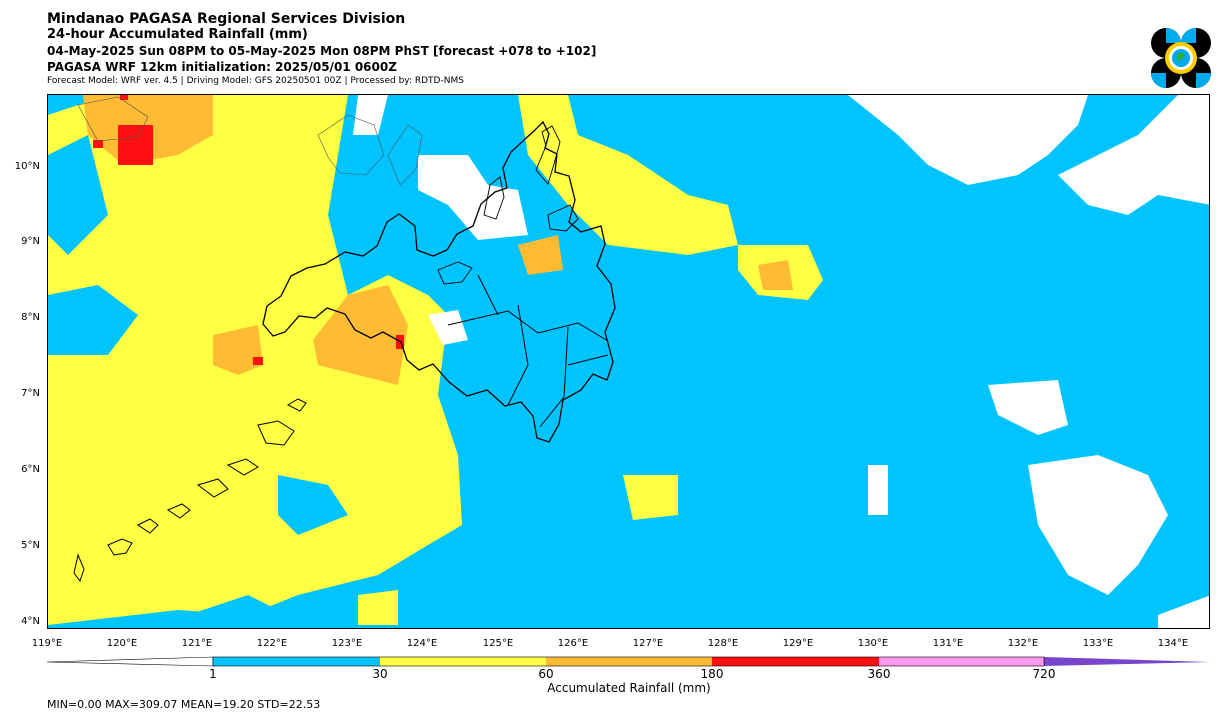  Describe the element at coordinates (347, 643) in the screenshot. I see `lon-tick-123e: 123°E` at that location.